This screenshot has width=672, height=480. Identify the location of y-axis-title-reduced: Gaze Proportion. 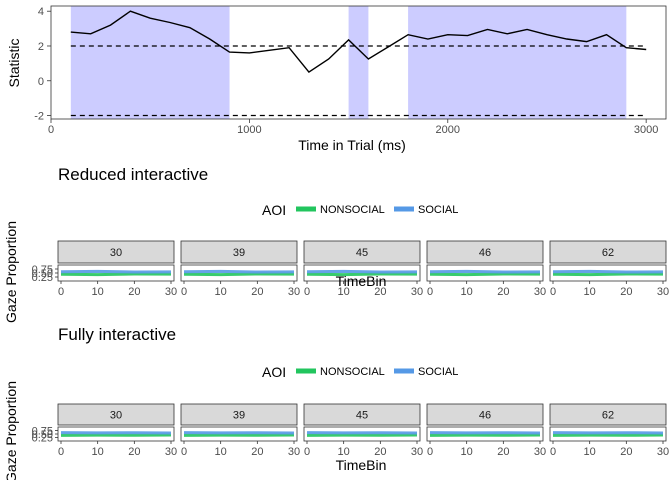
(11, 272).